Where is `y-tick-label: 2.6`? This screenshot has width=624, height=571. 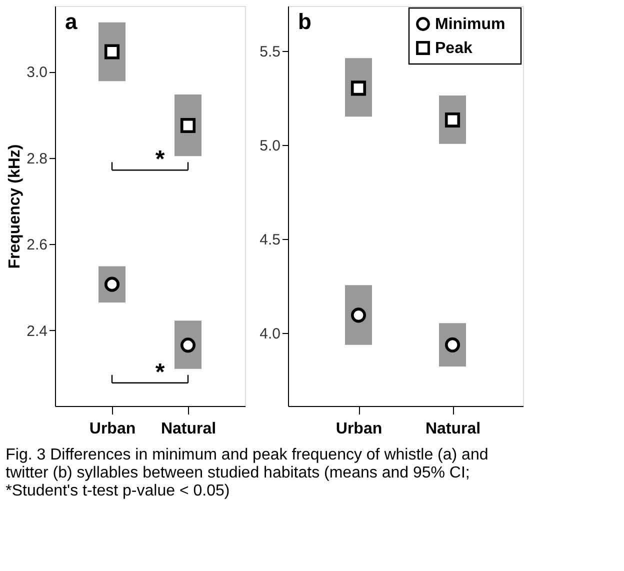 y-tick-label: 2.6 is located at coordinates (37, 245).